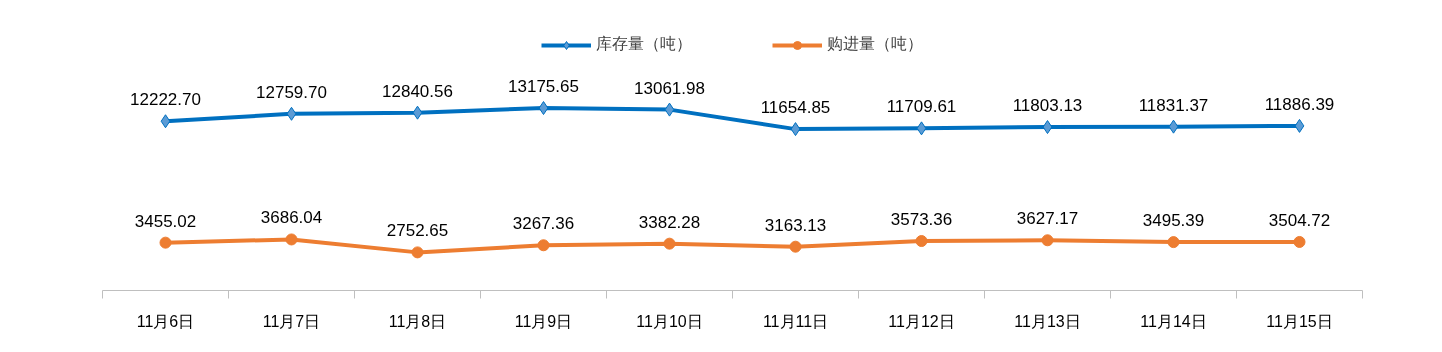 Image resolution: width=1442 pixels, height=352 pixels. Describe the element at coordinates (291, 218) in the screenshot. I see `data-label: 3686.04` at that location.